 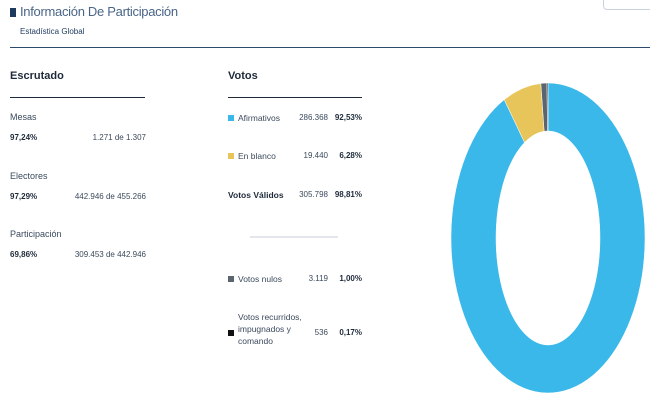 I want to click on escrutado-heading: Escrutado, so click(x=37, y=76).